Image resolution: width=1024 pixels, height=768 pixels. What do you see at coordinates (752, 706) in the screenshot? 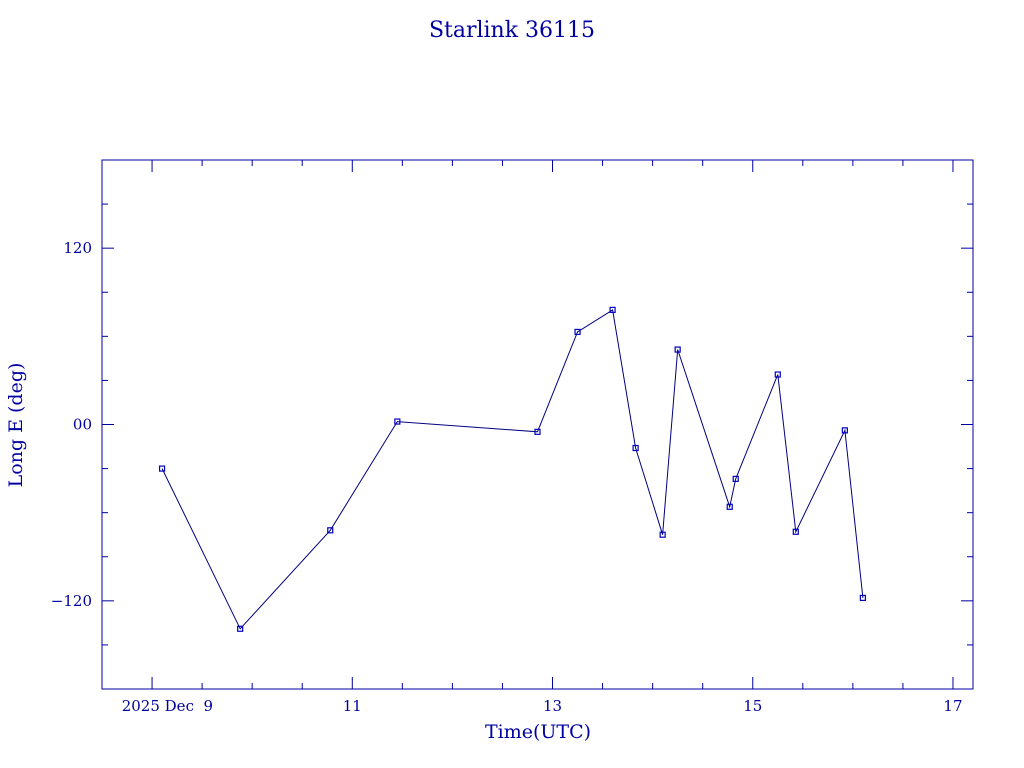
I see `x-tick-label: 15` at bounding box center [752, 706].